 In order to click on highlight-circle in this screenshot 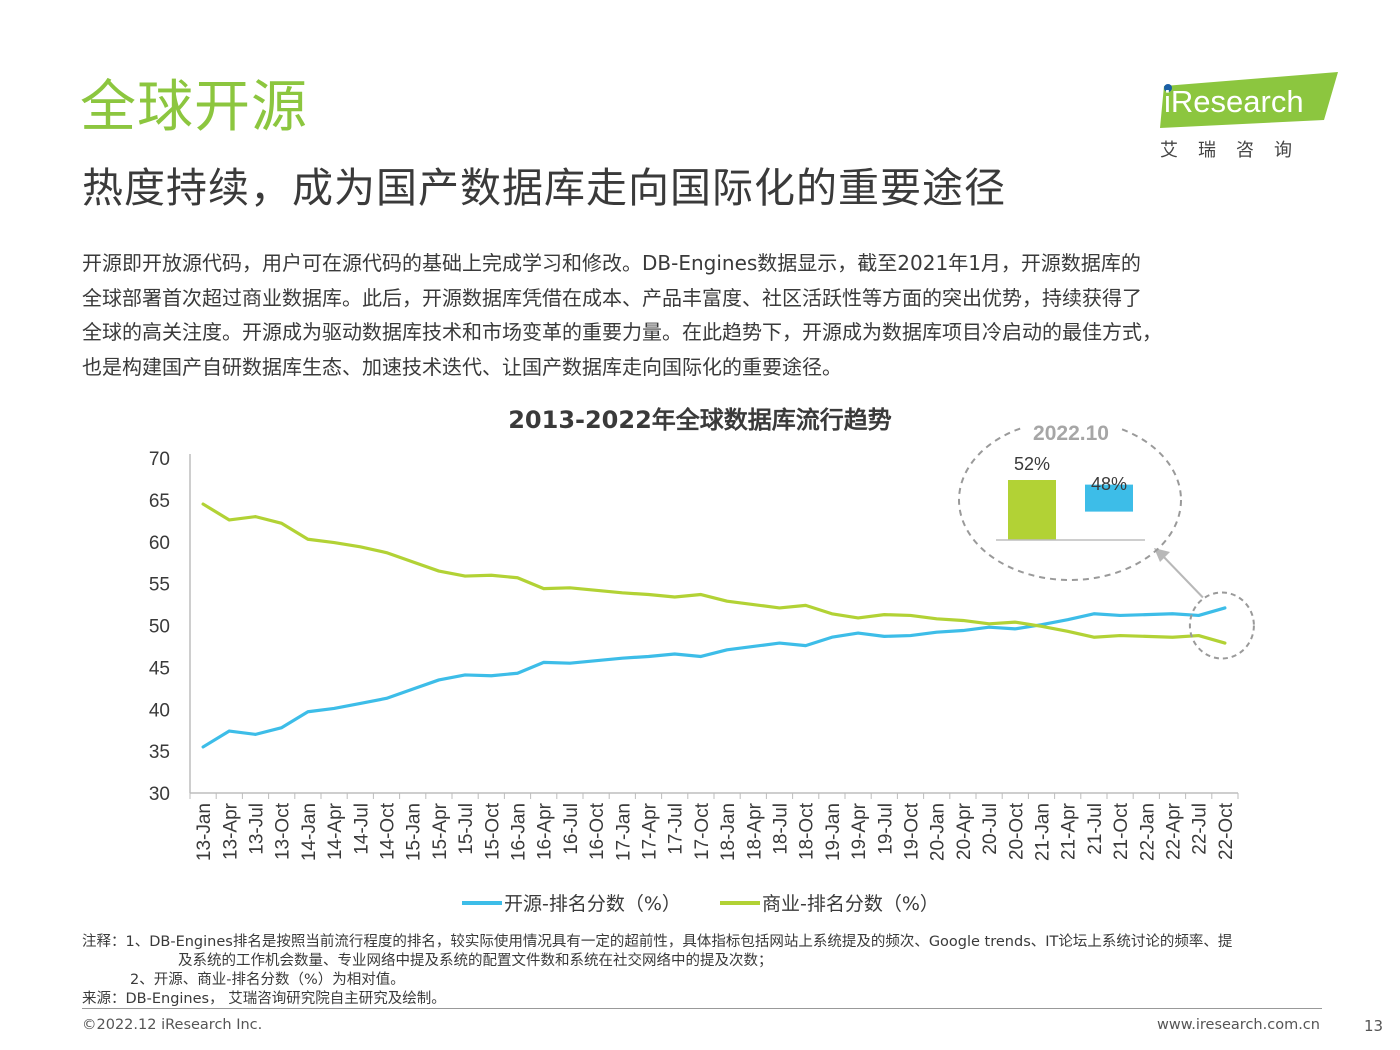, I will do `click(1221, 625)`.